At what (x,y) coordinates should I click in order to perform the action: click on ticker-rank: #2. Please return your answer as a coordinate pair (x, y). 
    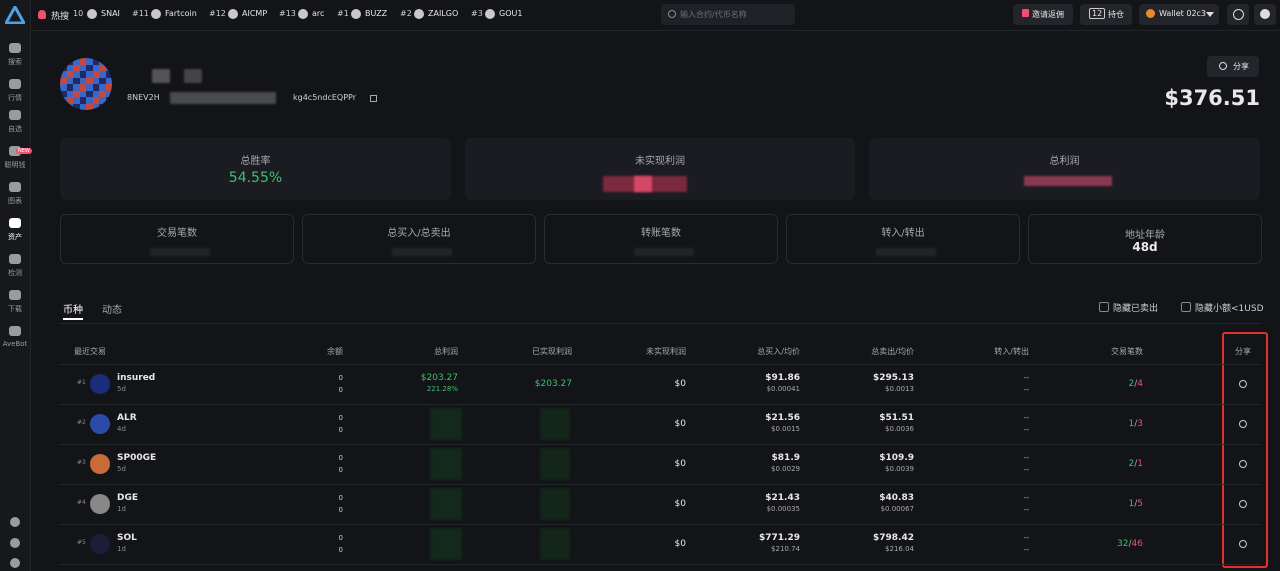
    Looking at the image, I should click on (406, 13).